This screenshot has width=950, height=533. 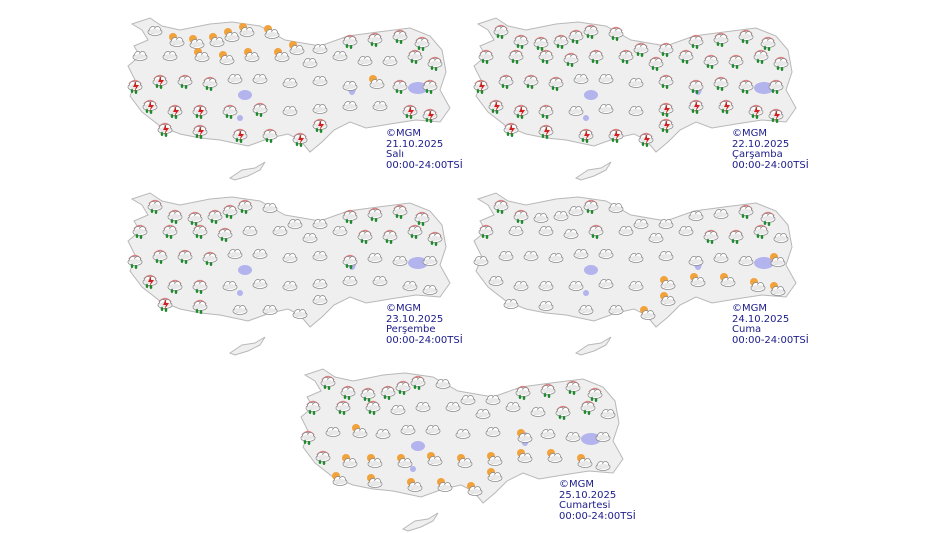 What do you see at coordinates (588, 495) in the screenshot?
I see `date: 25.10.2025` at bounding box center [588, 495].